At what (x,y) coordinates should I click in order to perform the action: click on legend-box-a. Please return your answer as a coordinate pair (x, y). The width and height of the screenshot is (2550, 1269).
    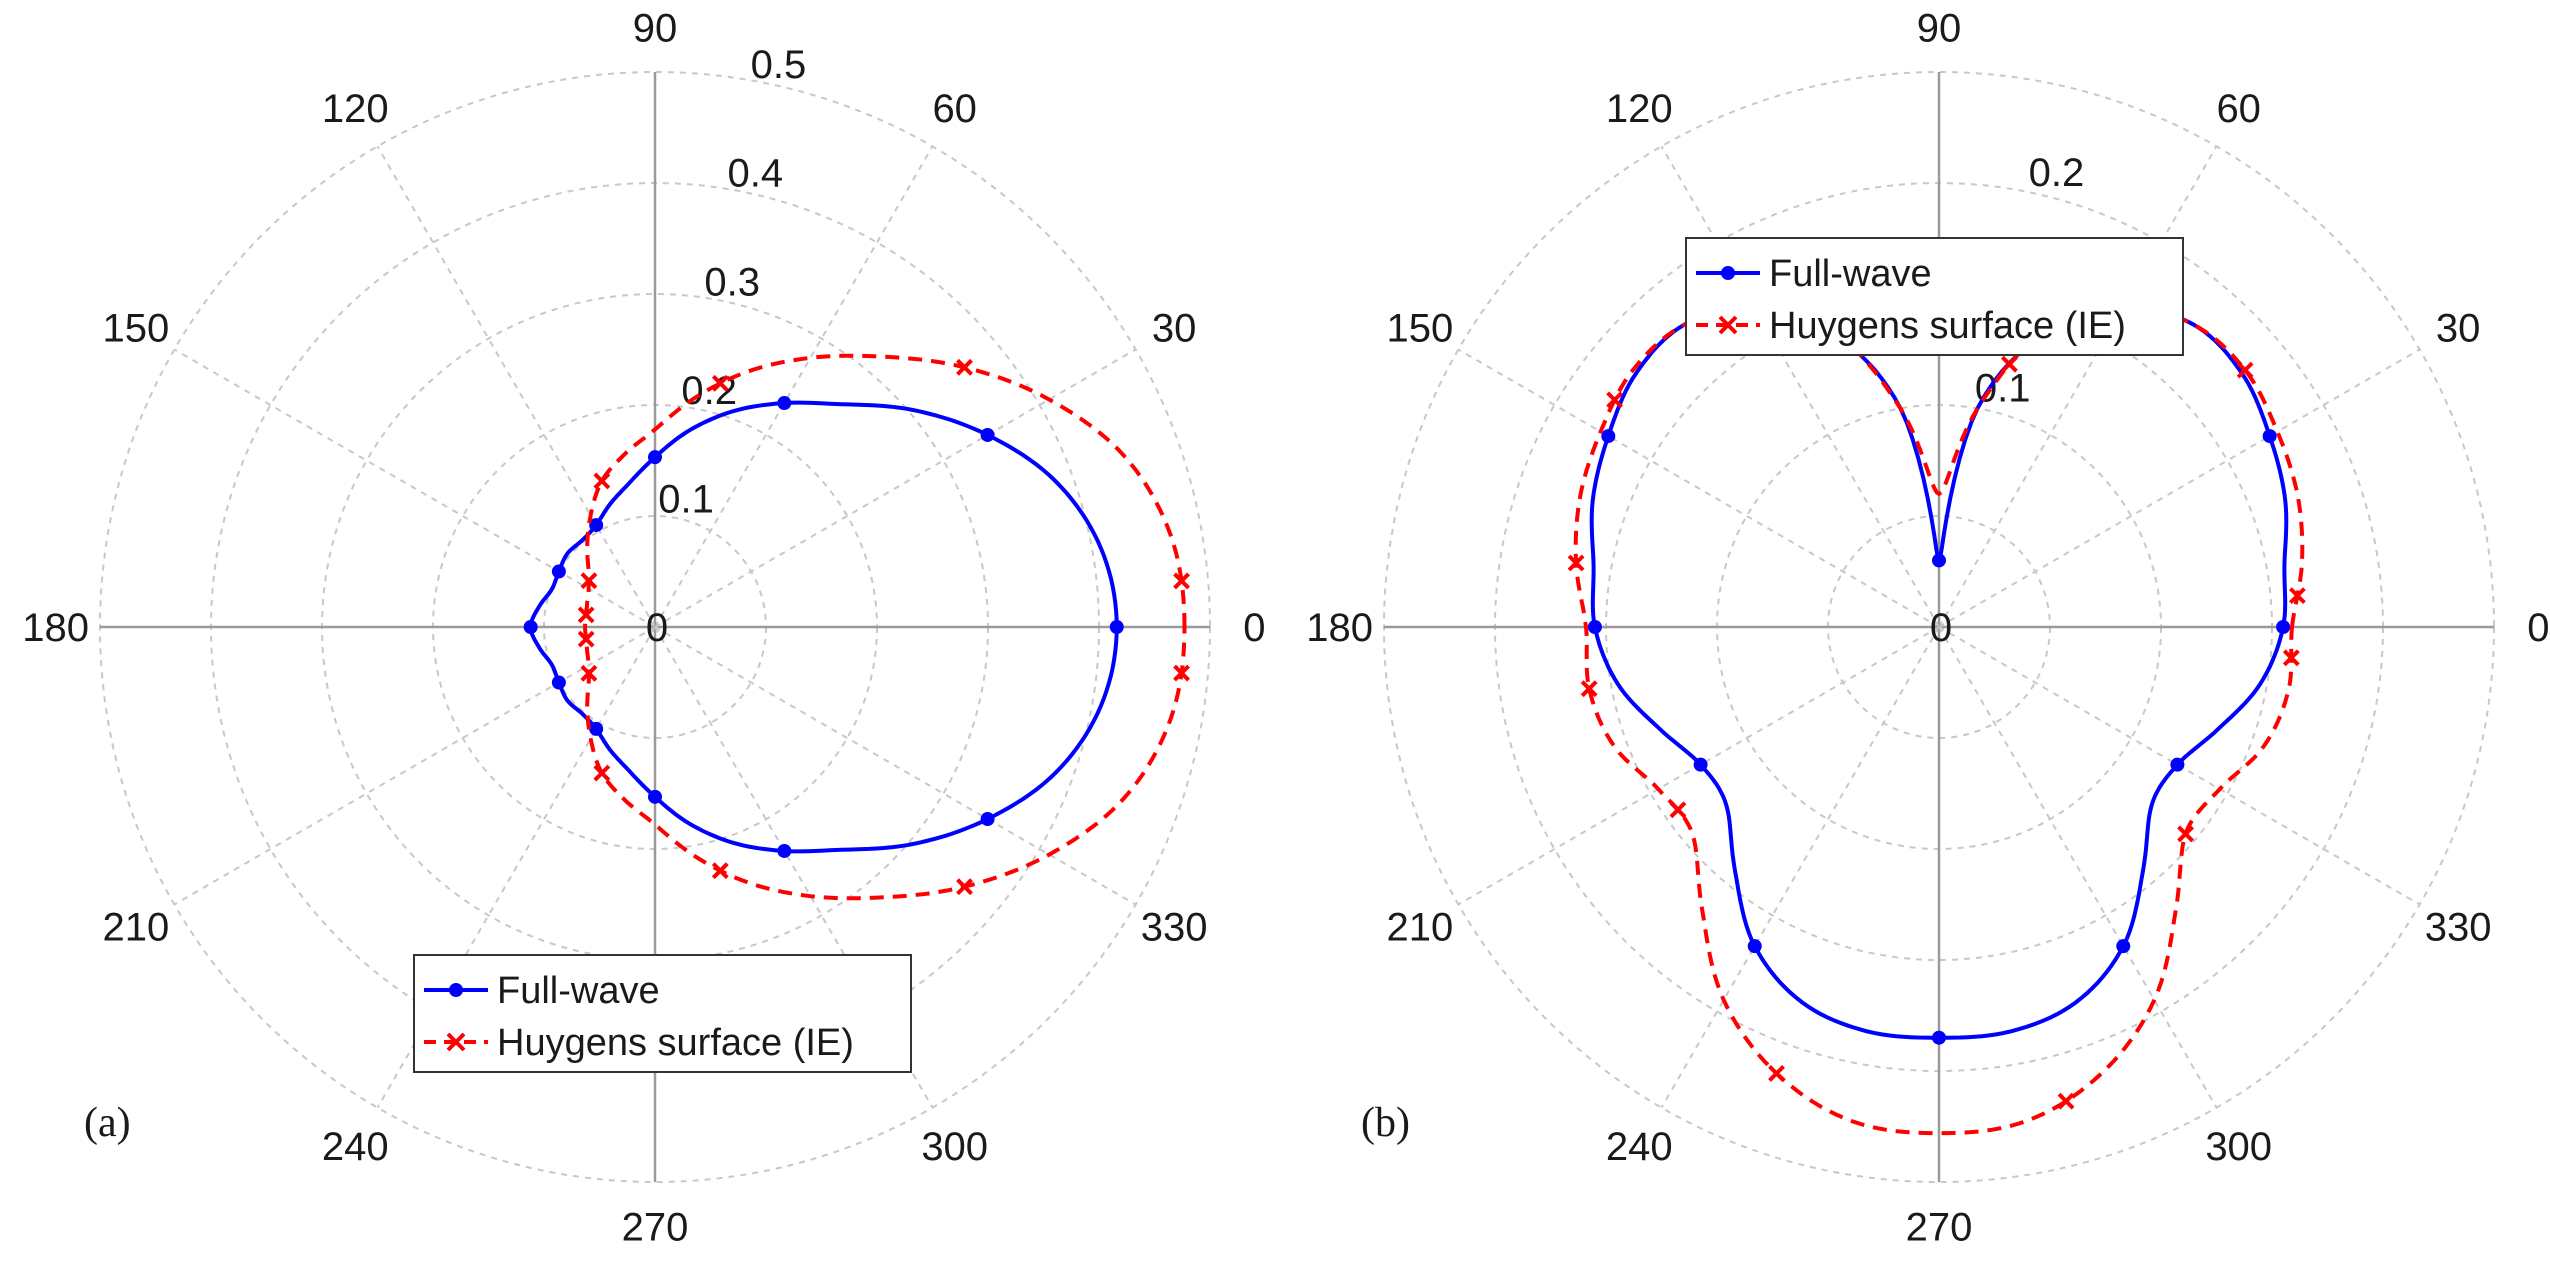
    Looking at the image, I should click on (662, 1013).